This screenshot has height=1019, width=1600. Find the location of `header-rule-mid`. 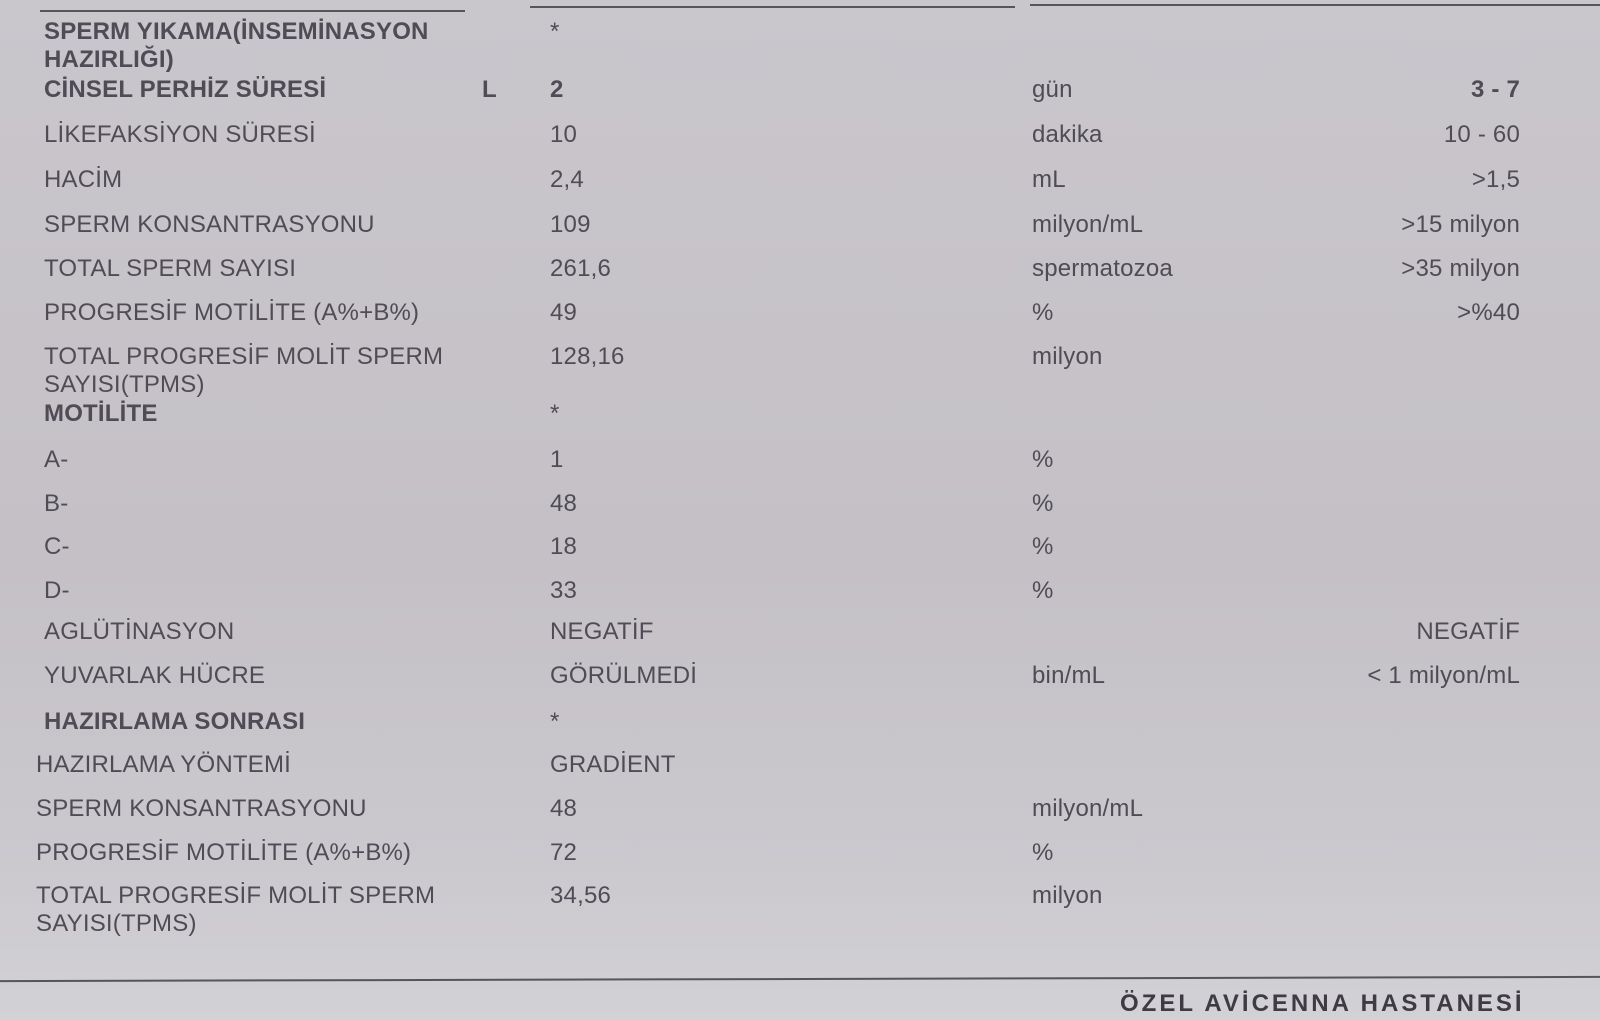

header-rule-mid is located at coordinates (772, 7).